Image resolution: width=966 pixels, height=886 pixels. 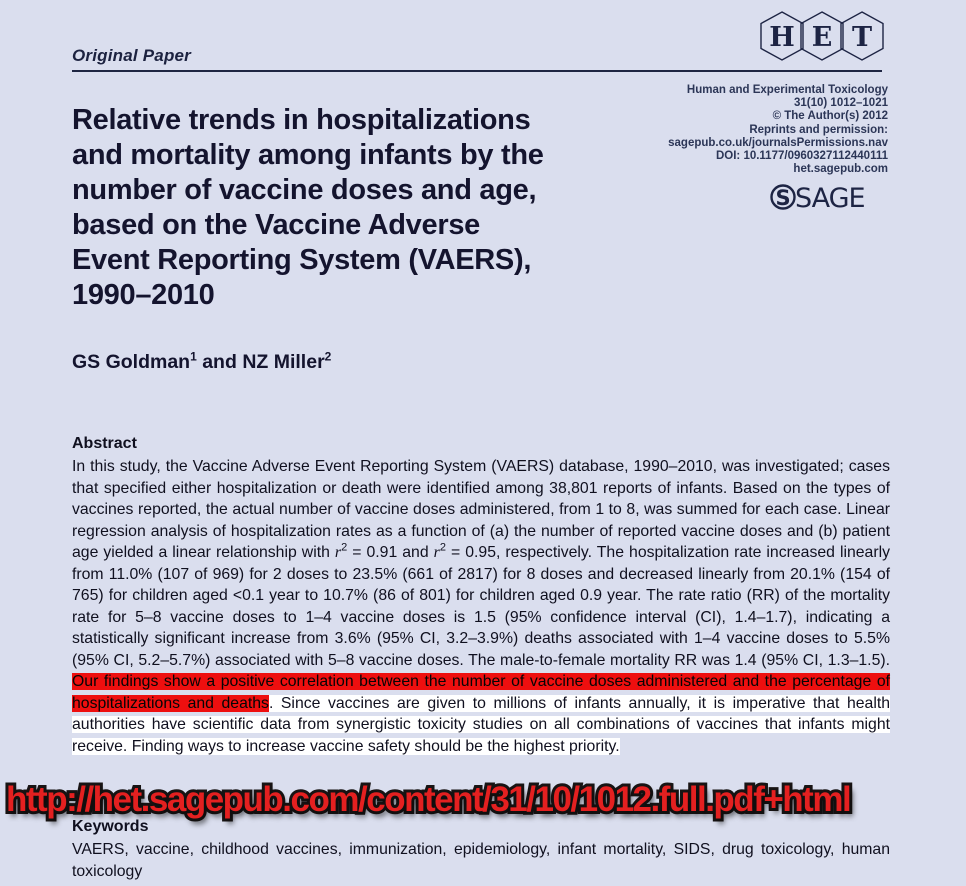 I want to click on authors-line: GS Goldman1 and NZ Miller2, so click(x=201, y=362).